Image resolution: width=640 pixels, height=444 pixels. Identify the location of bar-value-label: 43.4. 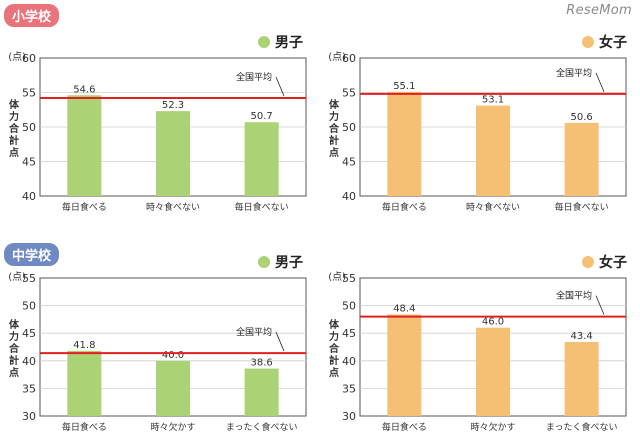
(582, 336).